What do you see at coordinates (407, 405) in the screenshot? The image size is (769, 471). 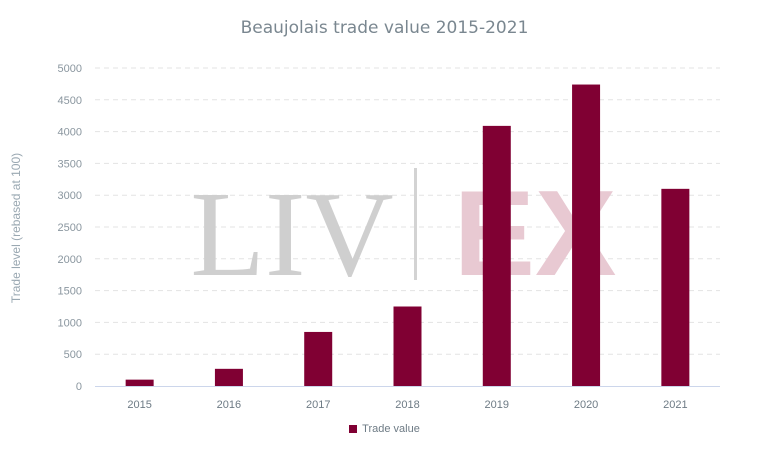 I see `x-tick-label: 2018` at bounding box center [407, 405].